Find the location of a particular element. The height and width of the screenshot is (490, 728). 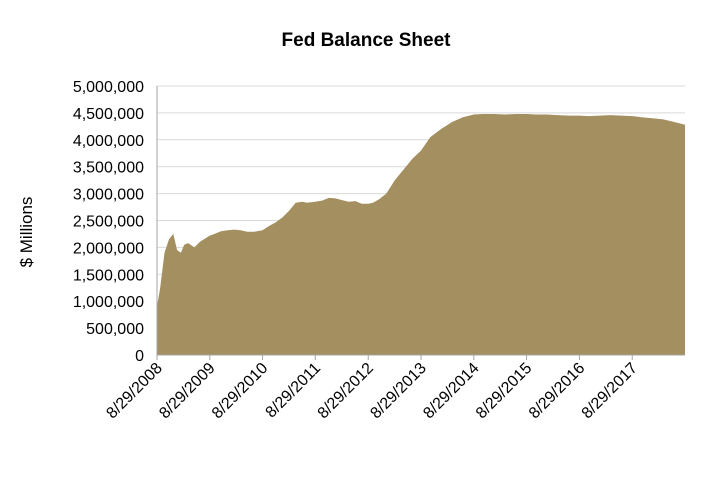

x-tick-label: 8/29/2013 is located at coordinates (398, 391).